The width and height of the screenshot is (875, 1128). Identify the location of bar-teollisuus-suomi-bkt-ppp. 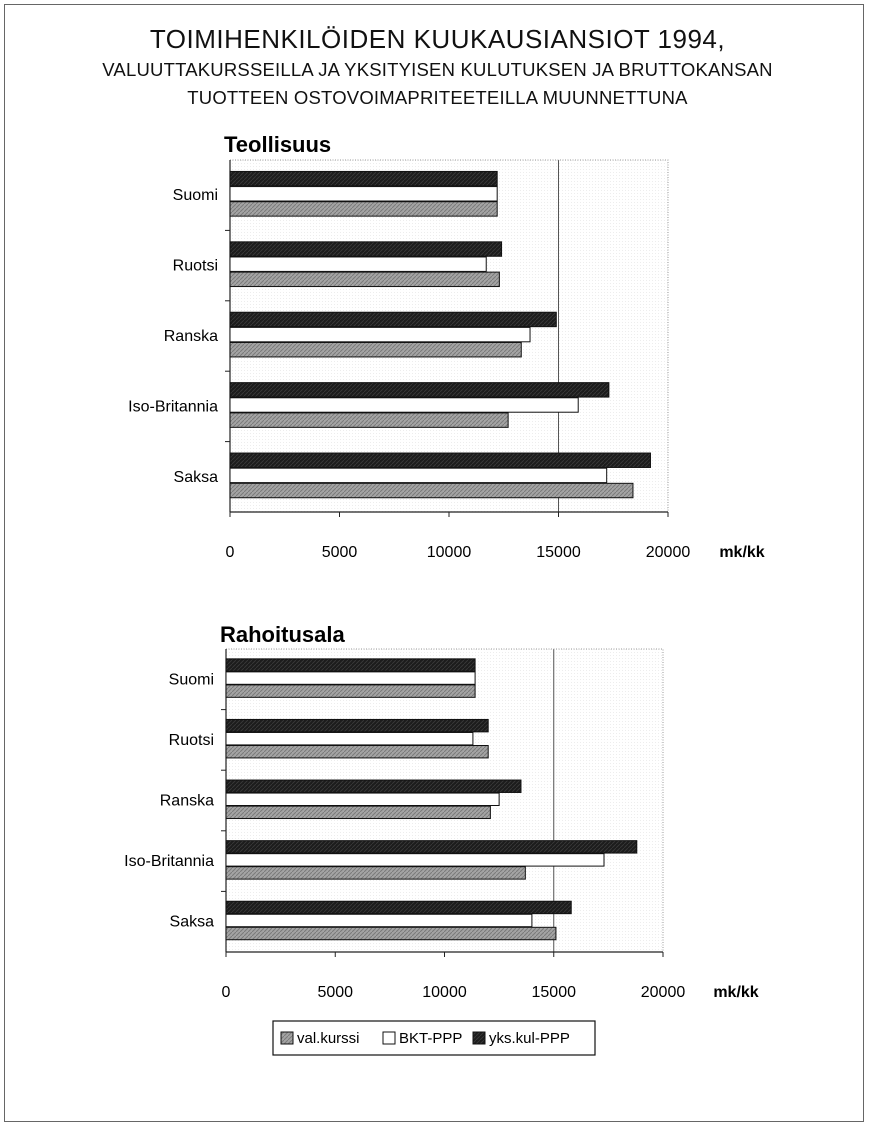
(363, 194).